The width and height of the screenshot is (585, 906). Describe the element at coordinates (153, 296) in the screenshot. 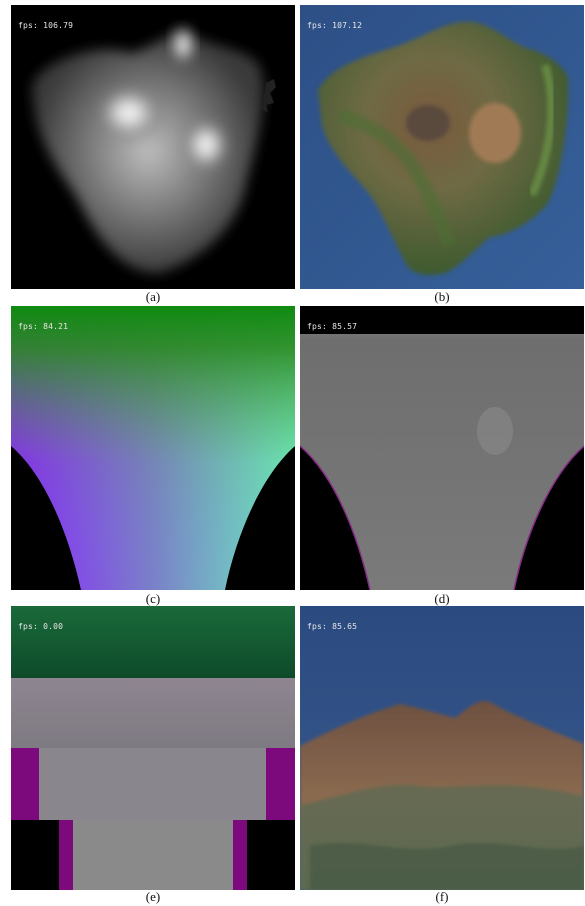

I see `caption-a: (a)` at that location.